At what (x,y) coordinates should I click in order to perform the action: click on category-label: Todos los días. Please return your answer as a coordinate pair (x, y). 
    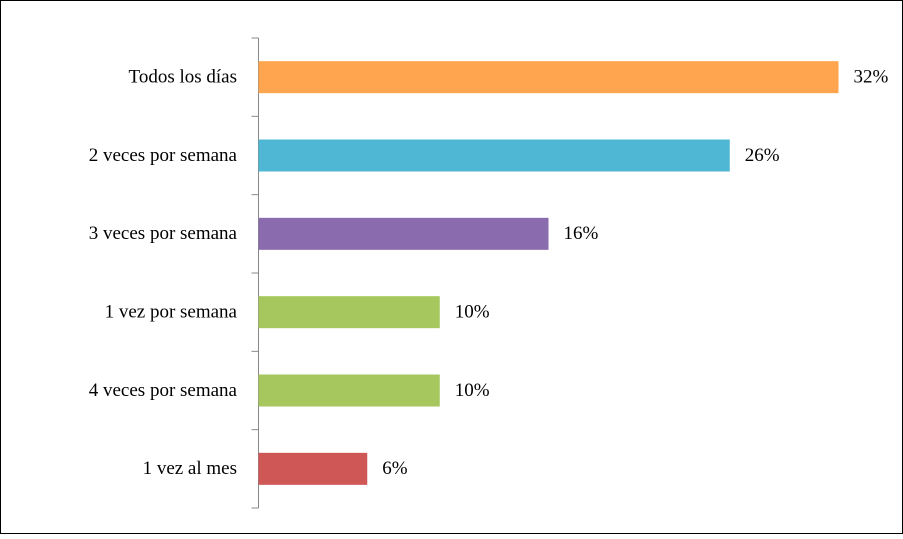
    Looking at the image, I should click on (183, 77).